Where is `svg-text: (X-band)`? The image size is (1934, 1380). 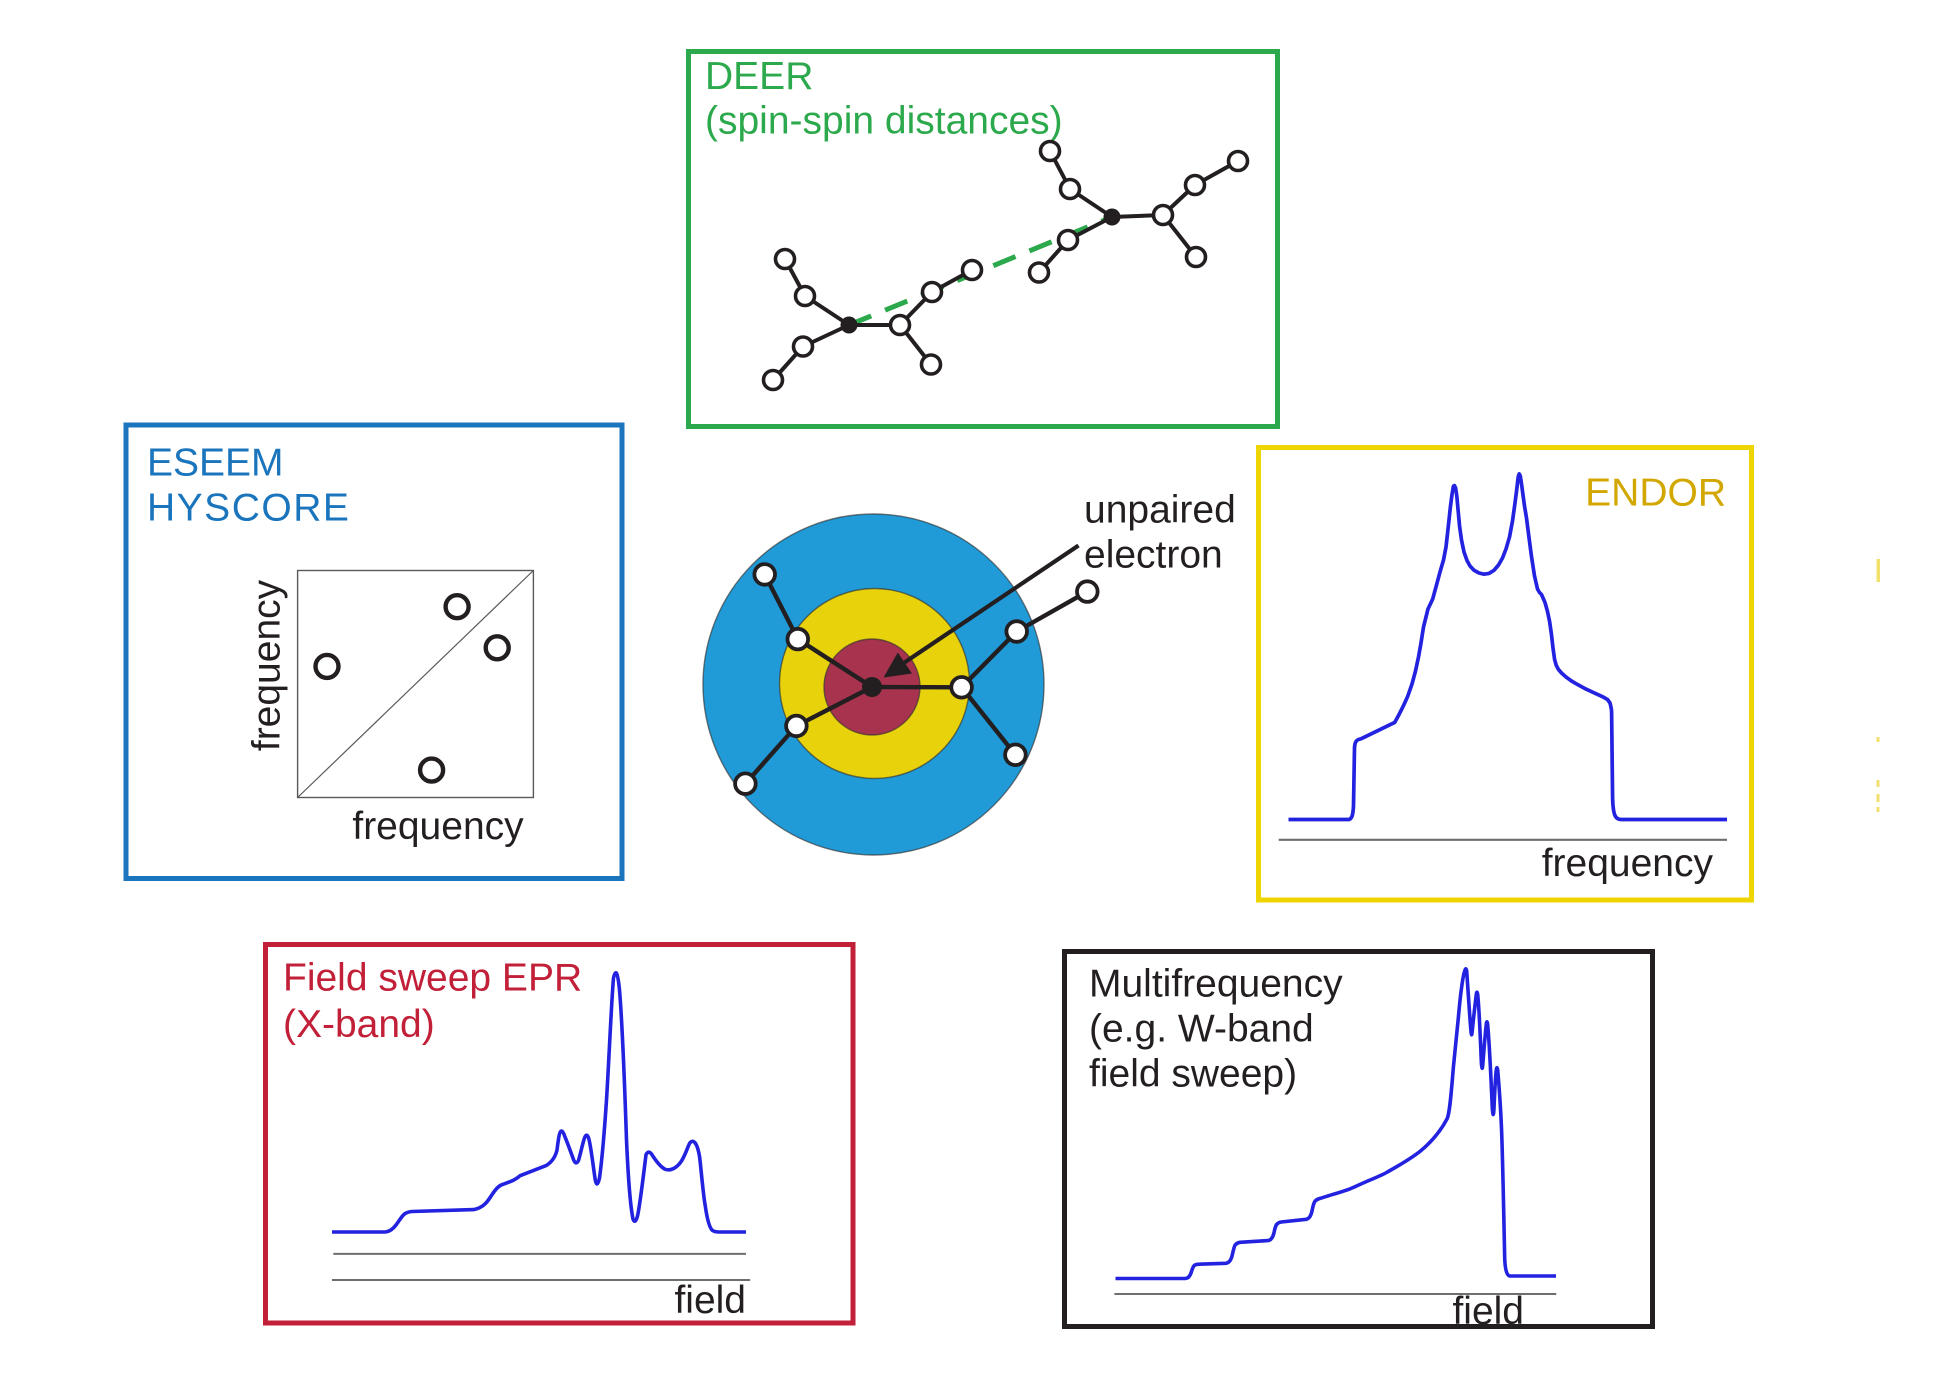
svg-text: (X-band) is located at coordinates (359, 1024).